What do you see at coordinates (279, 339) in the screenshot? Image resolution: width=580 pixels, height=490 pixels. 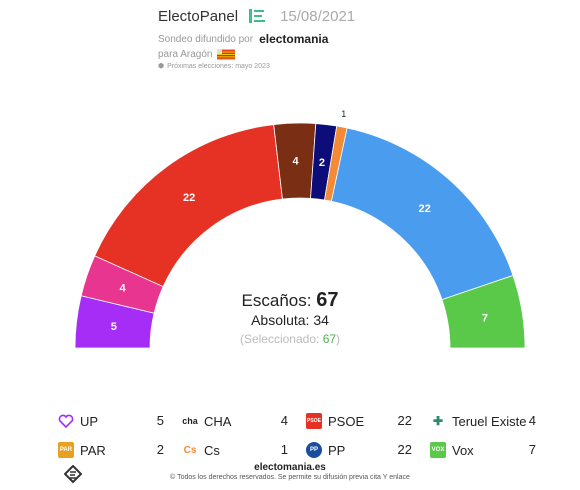 I see `selected-prefix: (Seleccionado:` at bounding box center [279, 339].